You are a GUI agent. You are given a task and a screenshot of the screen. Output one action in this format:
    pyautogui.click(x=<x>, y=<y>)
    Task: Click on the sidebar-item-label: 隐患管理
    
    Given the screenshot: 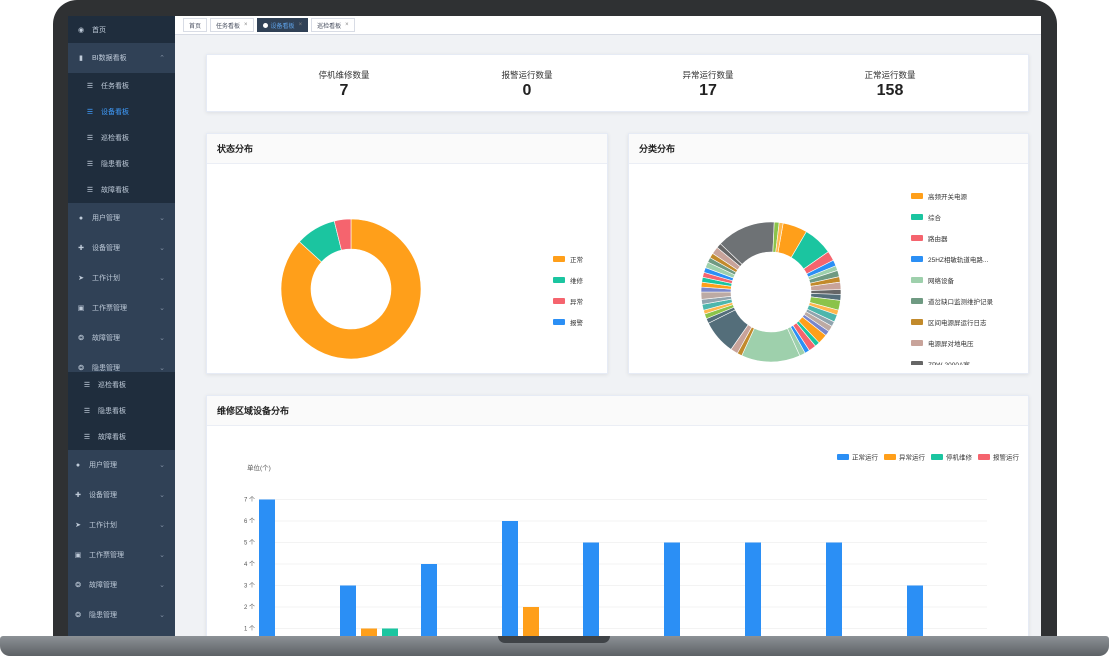 What is the action you would take?
    pyautogui.click(x=106, y=368)
    